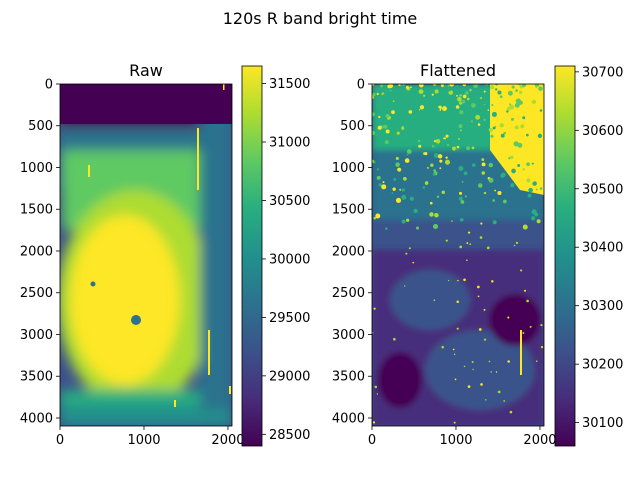 The height and width of the screenshot is (480, 640). Describe the element at coordinates (602, 72) in the screenshot. I see `flattened-colorbar-tick-label: 30700` at that location.